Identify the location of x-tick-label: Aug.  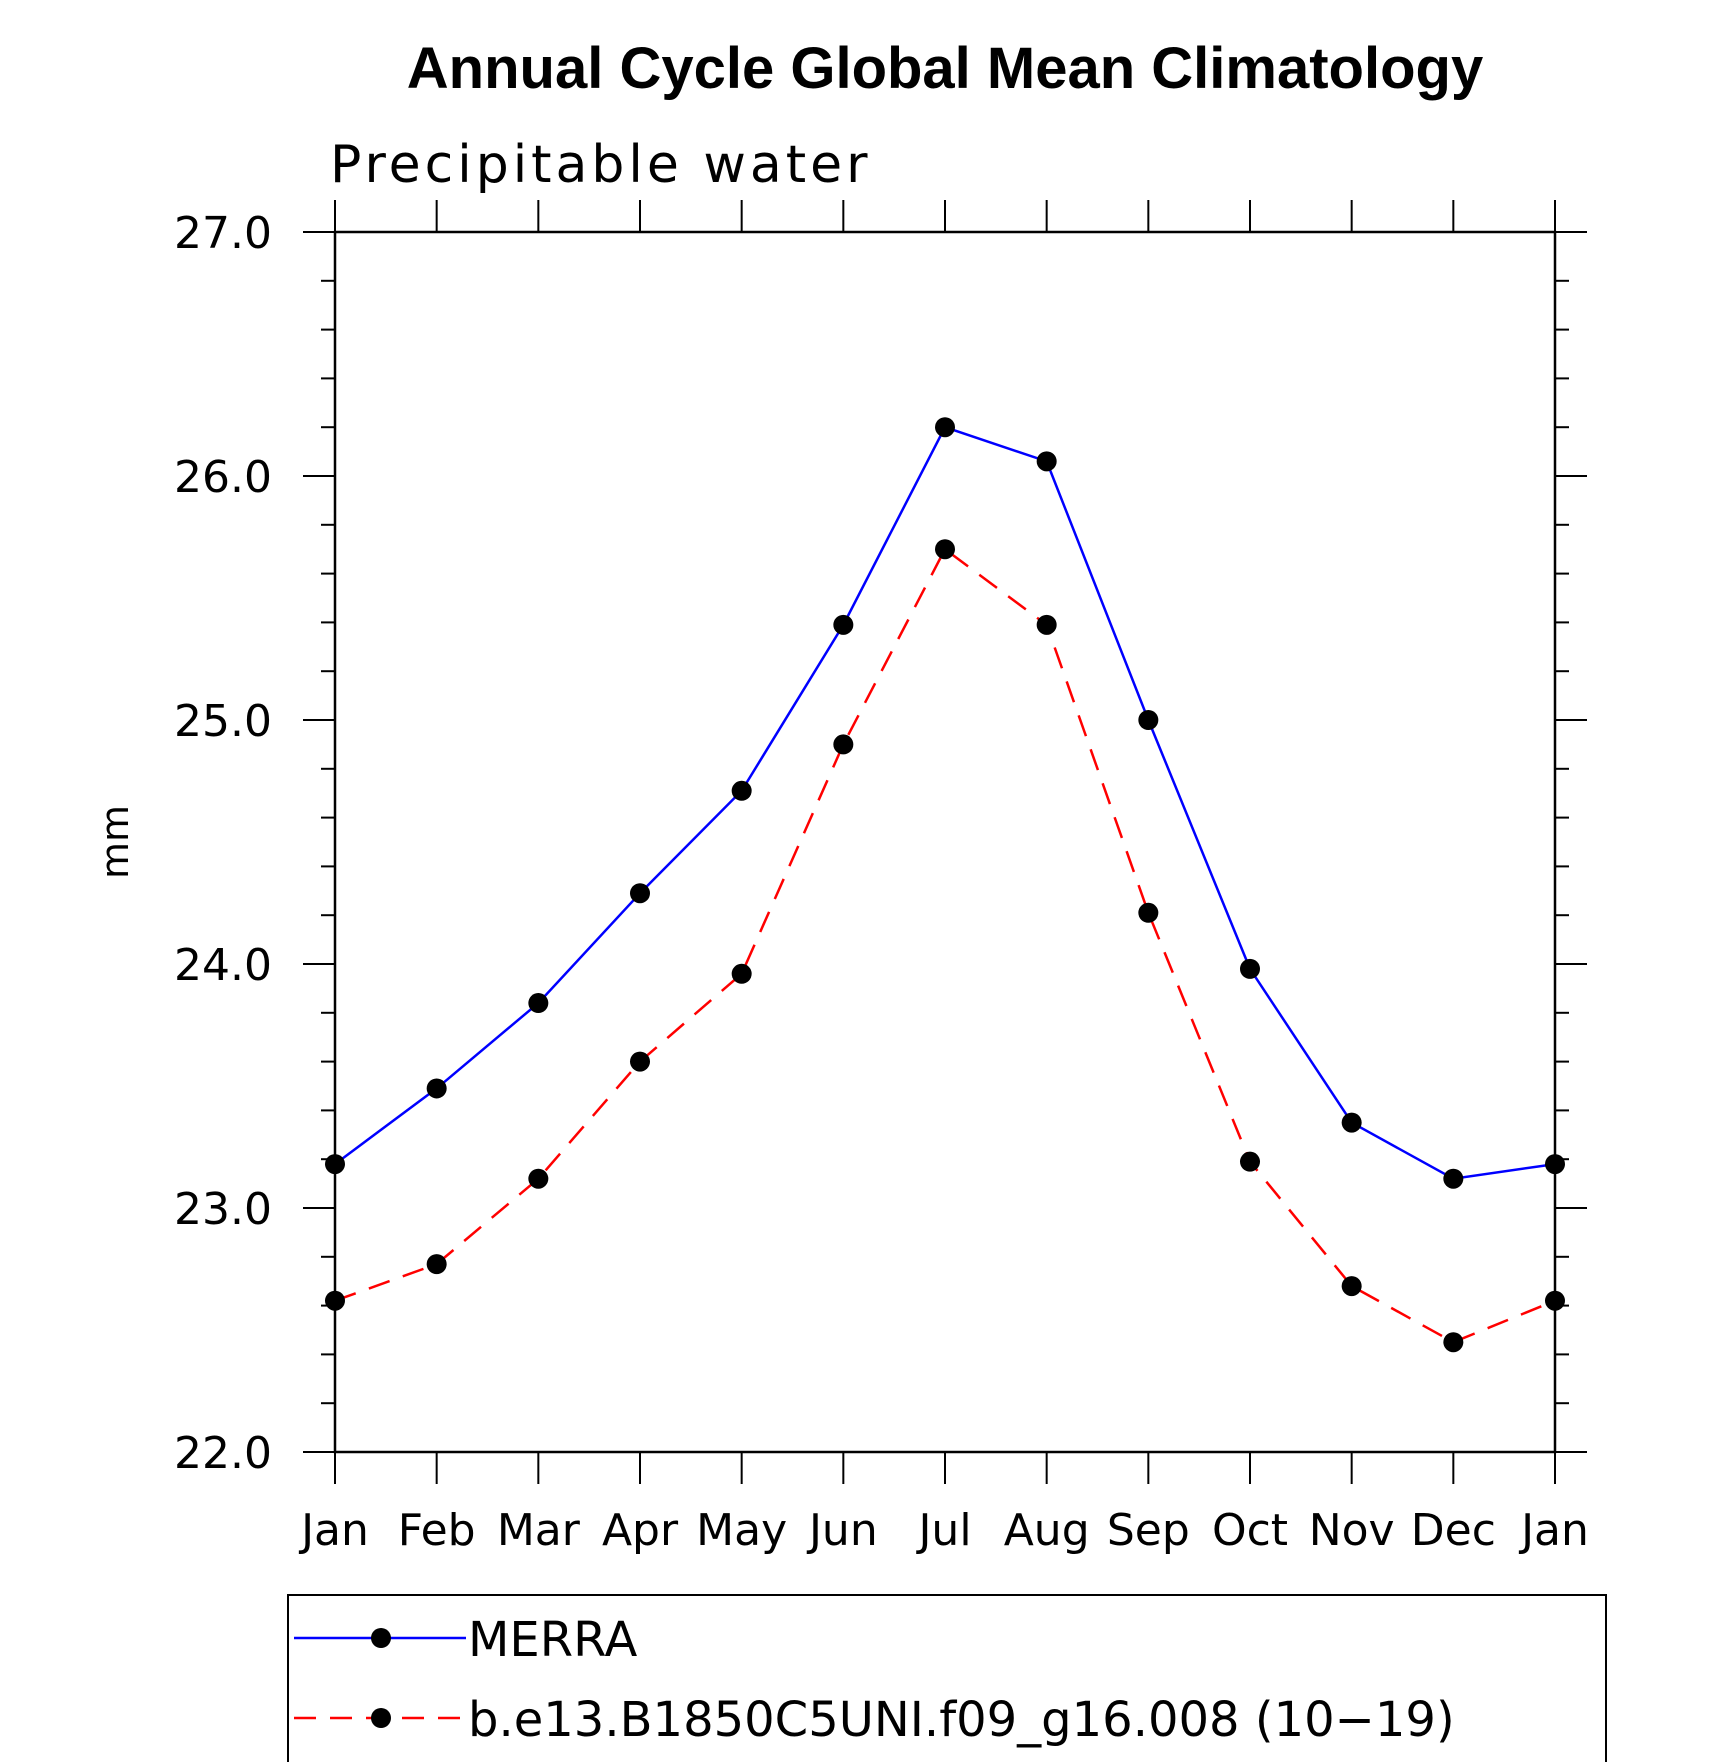
(1047, 1530).